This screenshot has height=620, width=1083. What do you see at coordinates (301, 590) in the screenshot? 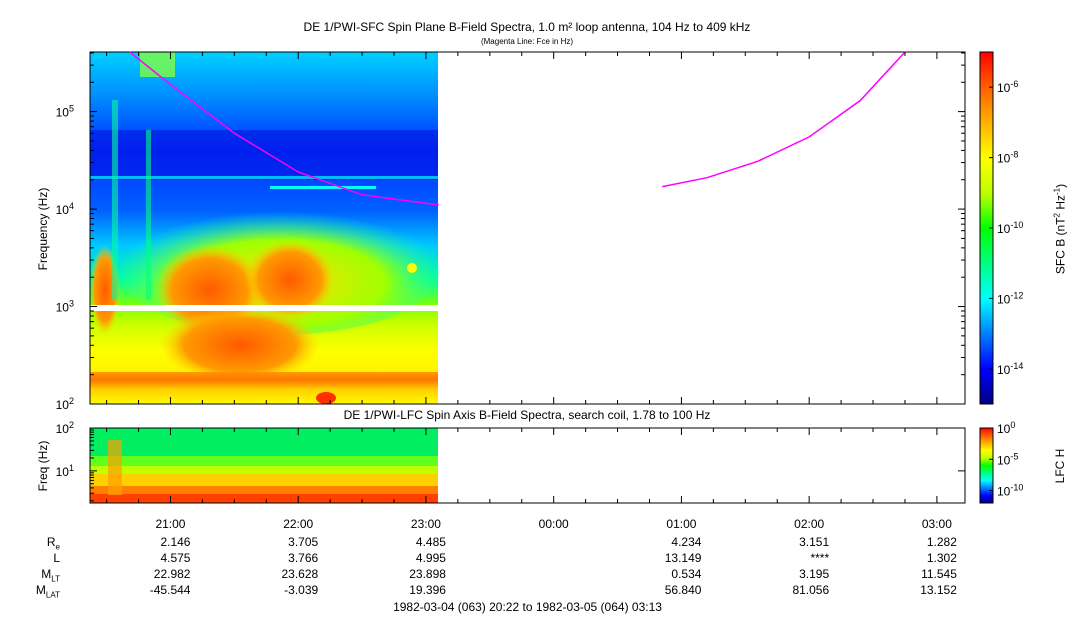
I see `ephemeris-value: -3.039` at bounding box center [301, 590].